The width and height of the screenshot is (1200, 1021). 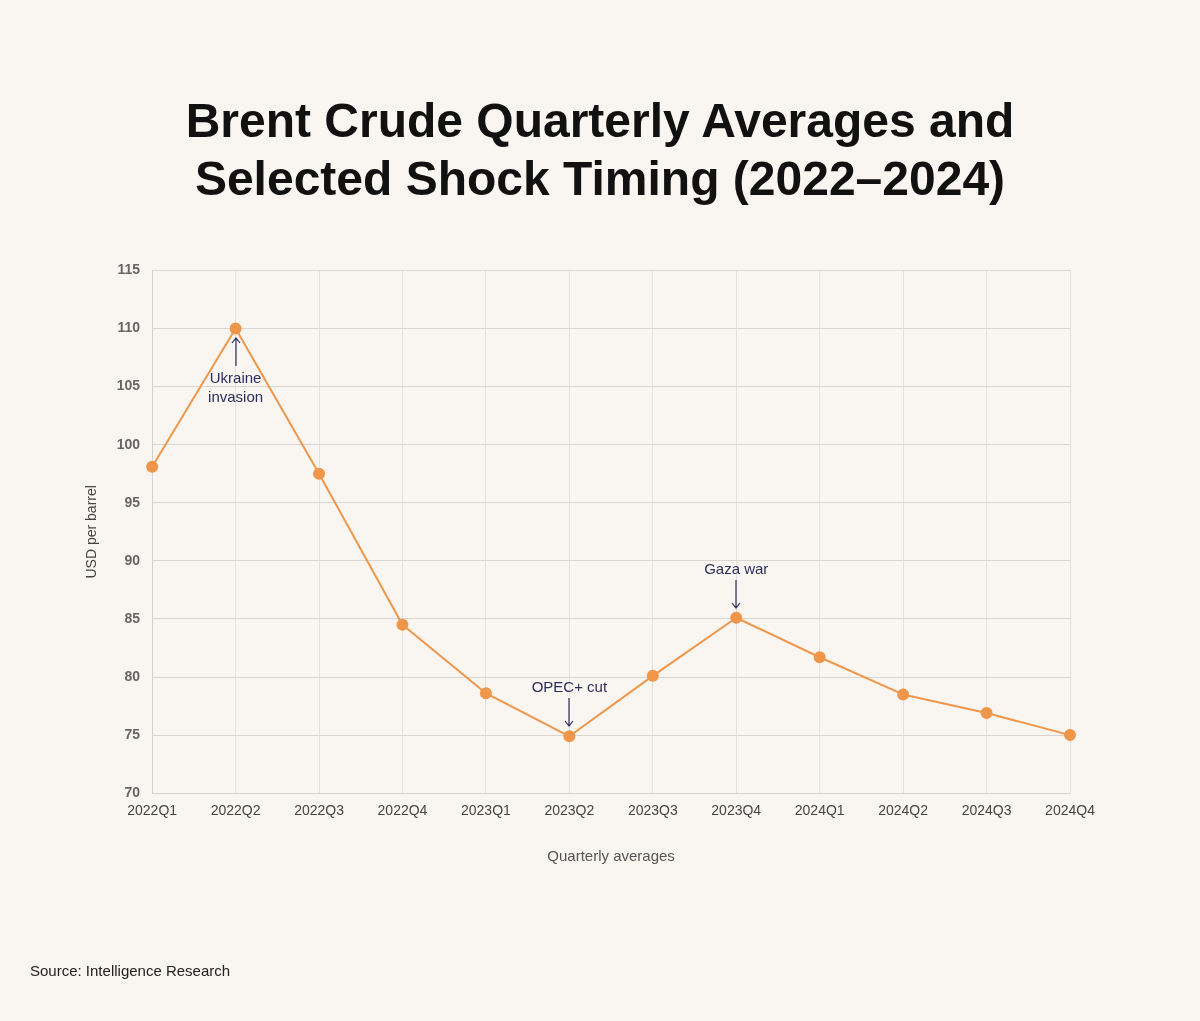 What do you see at coordinates (611, 856) in the screenshot?
I see `x-axis-title: Quarterly averages` at bounding box center [611, 856].